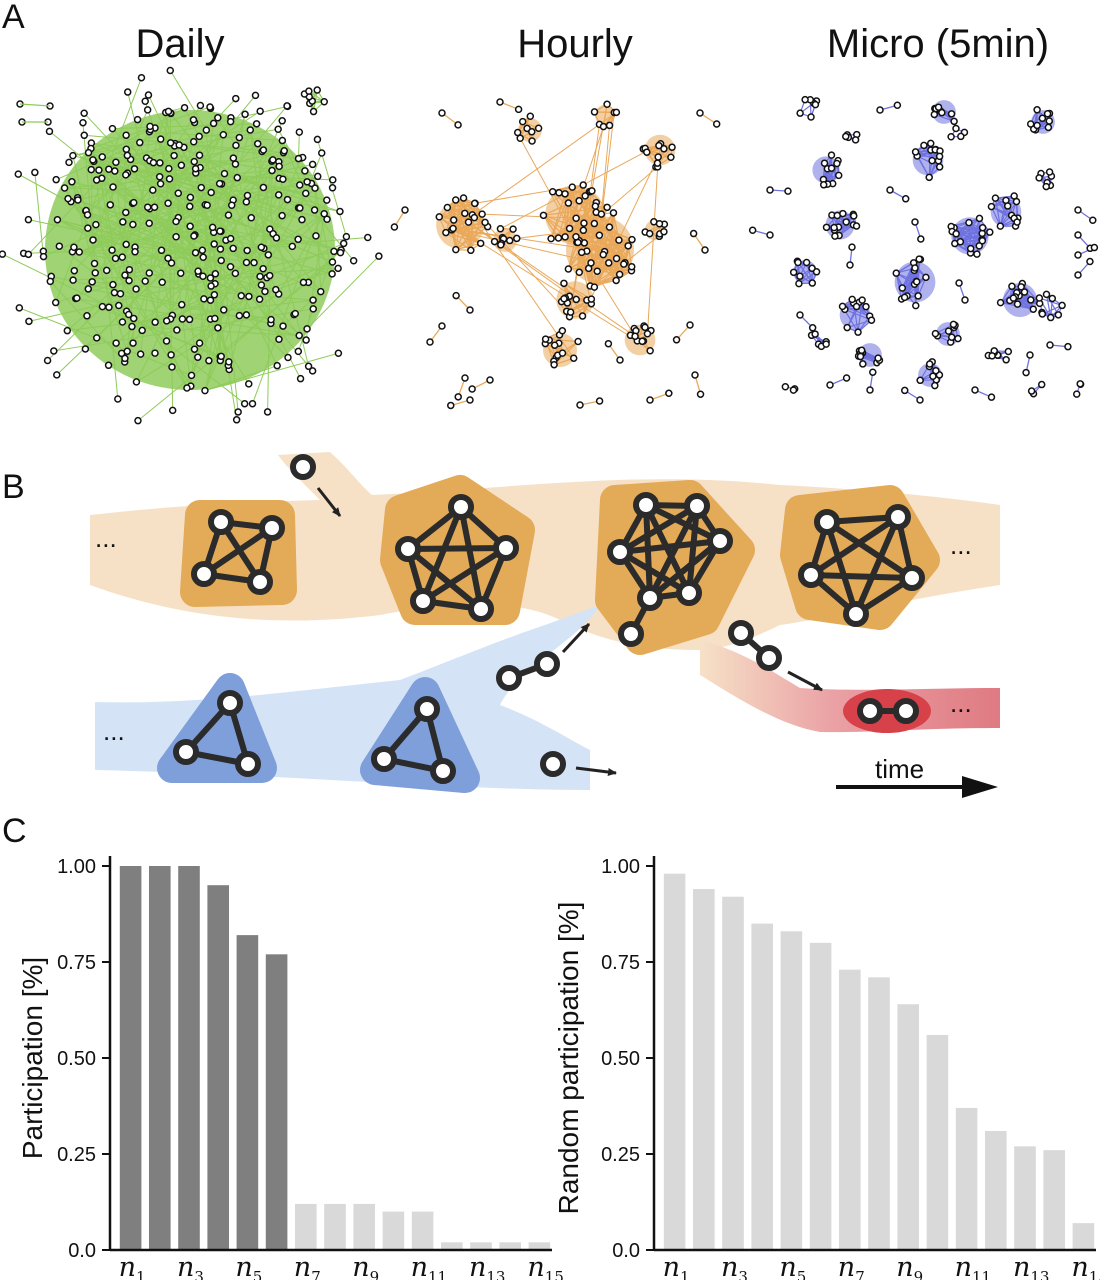 The height and width of the screenshot is (1280, 1100). I want to click on y-tick-label: 0.0, so click(82, 1251).